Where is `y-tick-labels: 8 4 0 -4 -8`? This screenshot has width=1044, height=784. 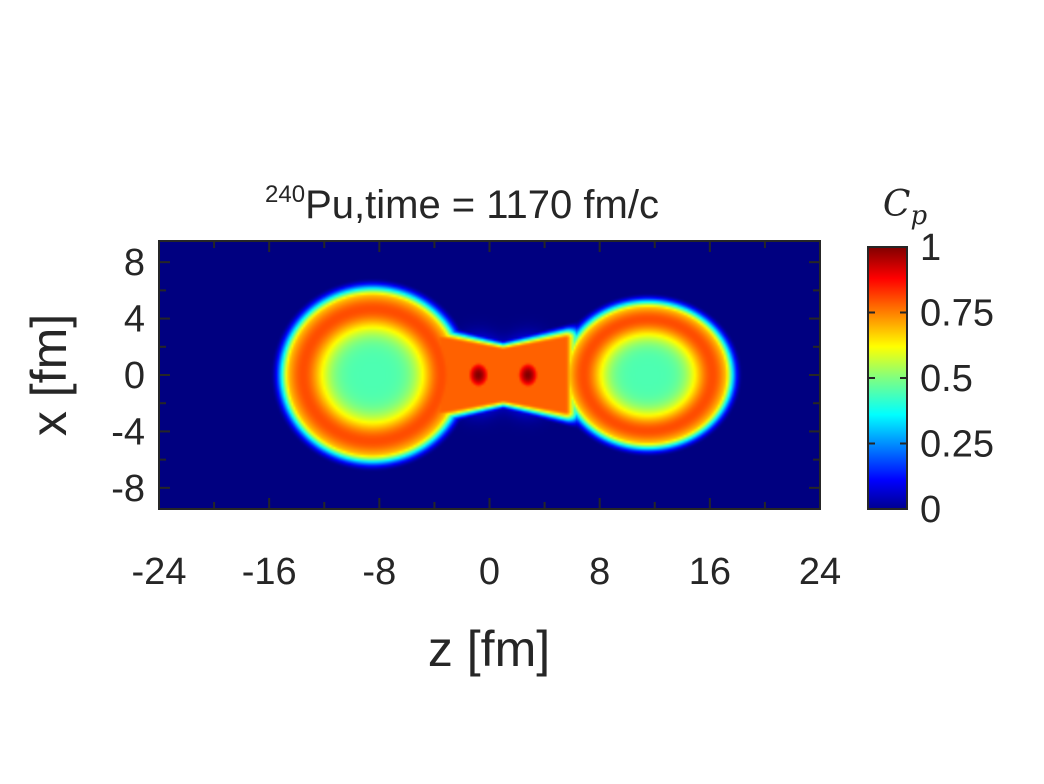
y-tick-labels: 8 4 0 -4 -8 is located at coordinates (128, 376).